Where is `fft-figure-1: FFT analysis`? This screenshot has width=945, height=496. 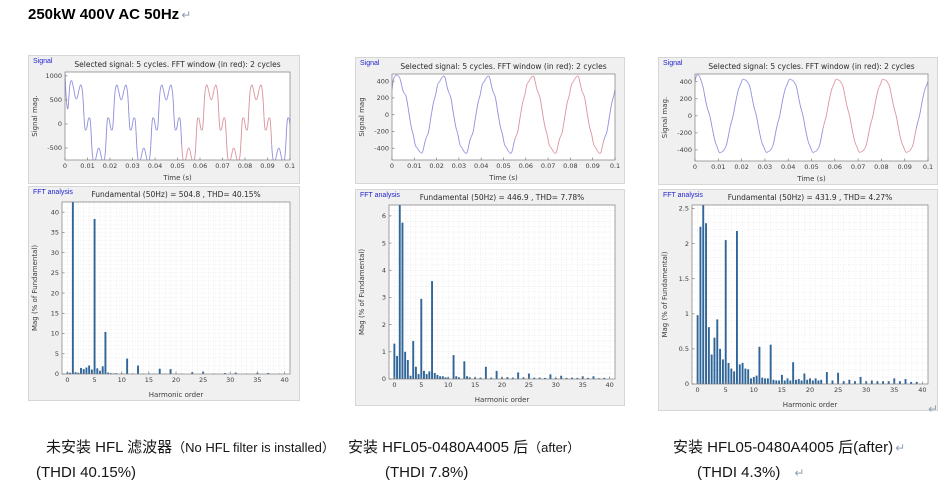
fft-figure-1: FFT analysis is located at coordinates (164, 293).